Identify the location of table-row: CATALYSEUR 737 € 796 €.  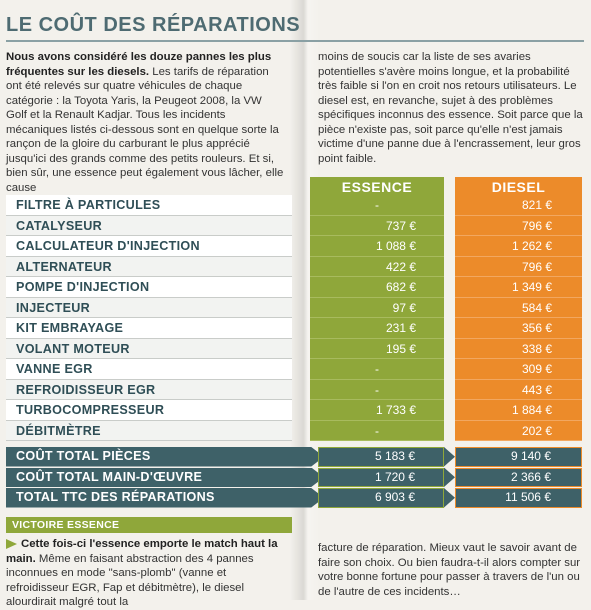
(295, 225).